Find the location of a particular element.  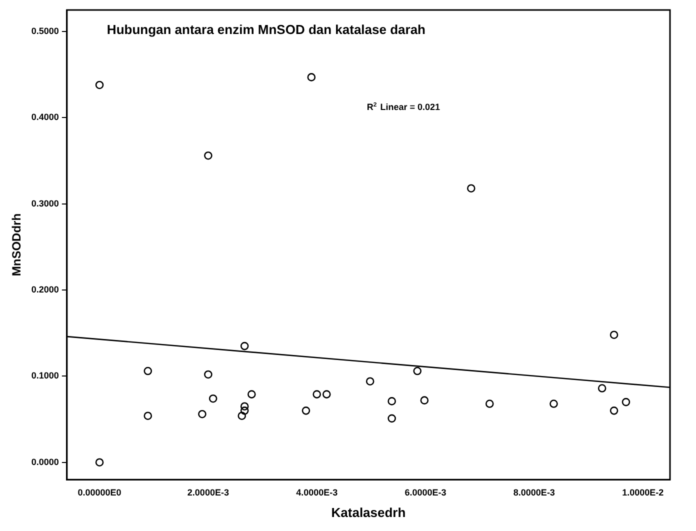

y-tick-label: 0.0000 is located at coordinates (45, 461).